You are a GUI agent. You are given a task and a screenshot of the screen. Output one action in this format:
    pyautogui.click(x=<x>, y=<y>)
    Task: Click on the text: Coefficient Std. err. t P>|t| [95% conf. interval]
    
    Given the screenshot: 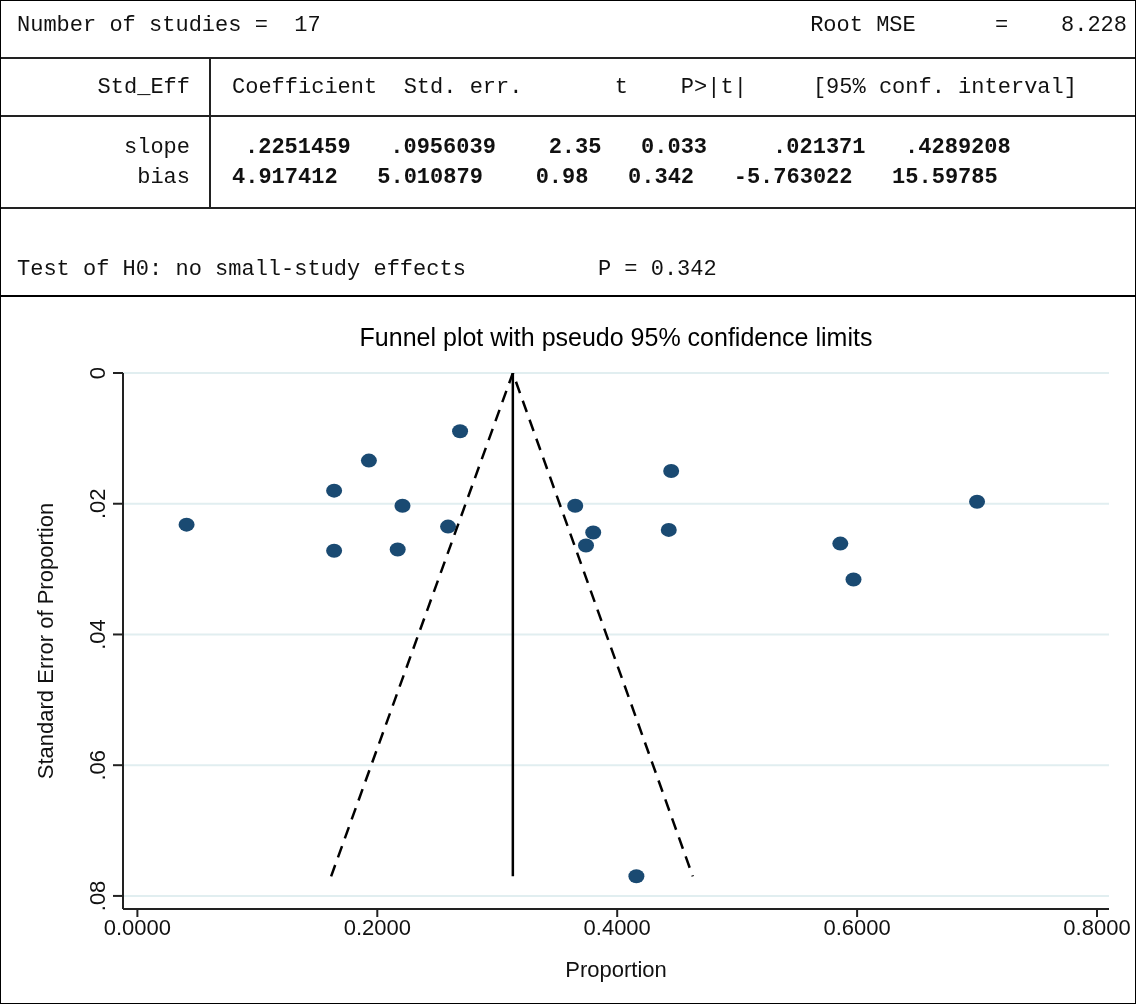 What is the action you would take?
    pyautogui.click(x=654, y=87)
    